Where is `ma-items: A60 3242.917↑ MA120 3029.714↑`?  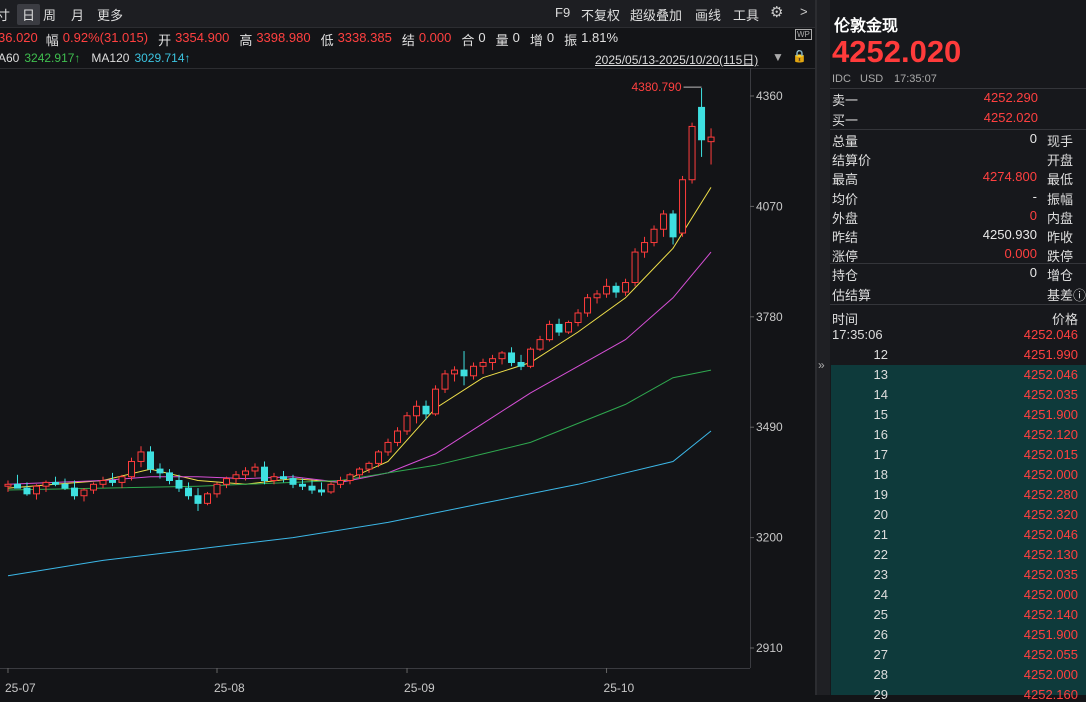 ma-items: A60 3242.917↑ MA120 3029.714↑ is located at coordinates (98, 58).